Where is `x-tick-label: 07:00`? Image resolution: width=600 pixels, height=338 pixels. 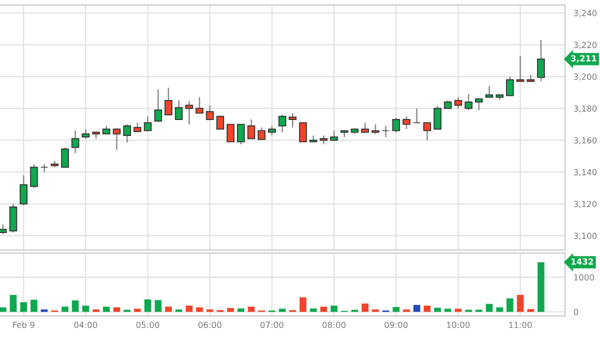
x-tick-label: 07:00 is located at coordinates (272, 325).